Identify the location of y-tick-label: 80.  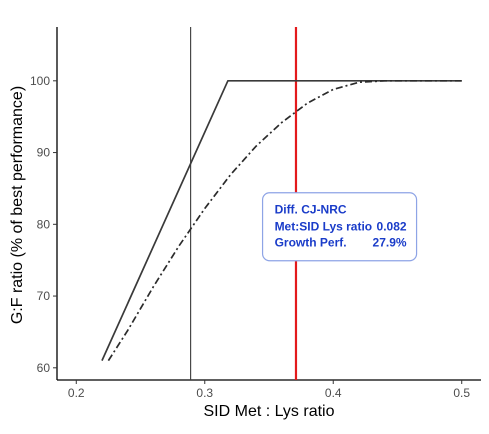
(44, 224).